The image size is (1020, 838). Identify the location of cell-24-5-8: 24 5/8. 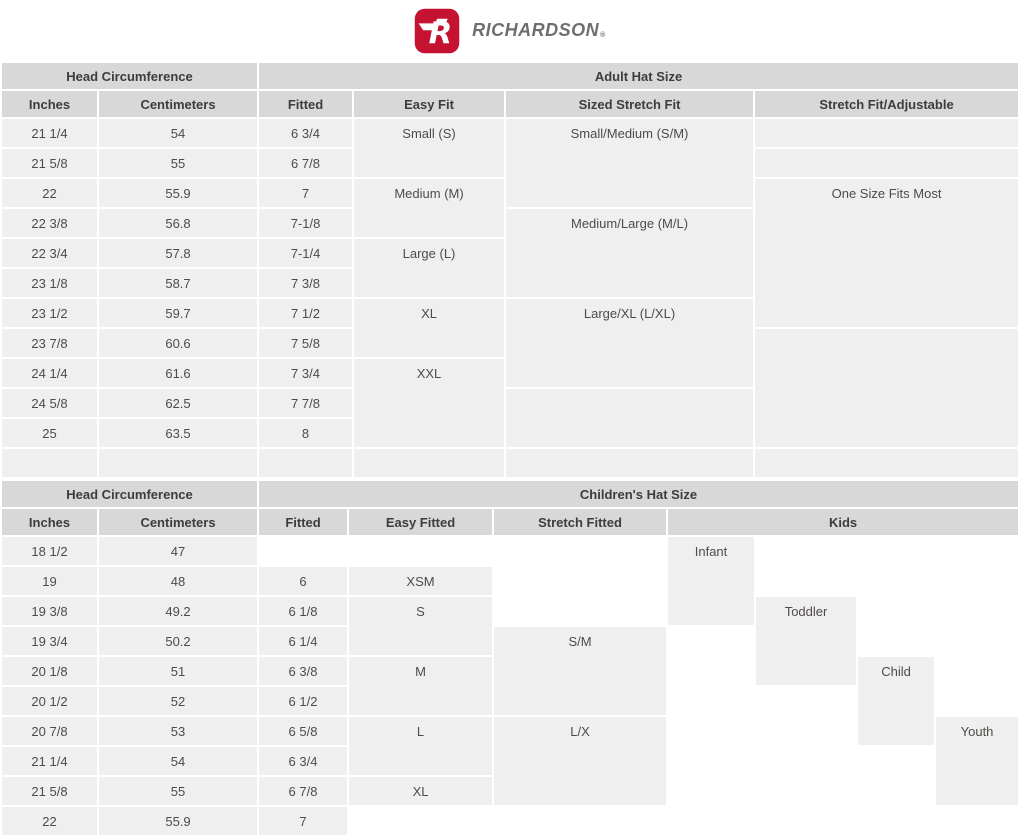
(49, 403).